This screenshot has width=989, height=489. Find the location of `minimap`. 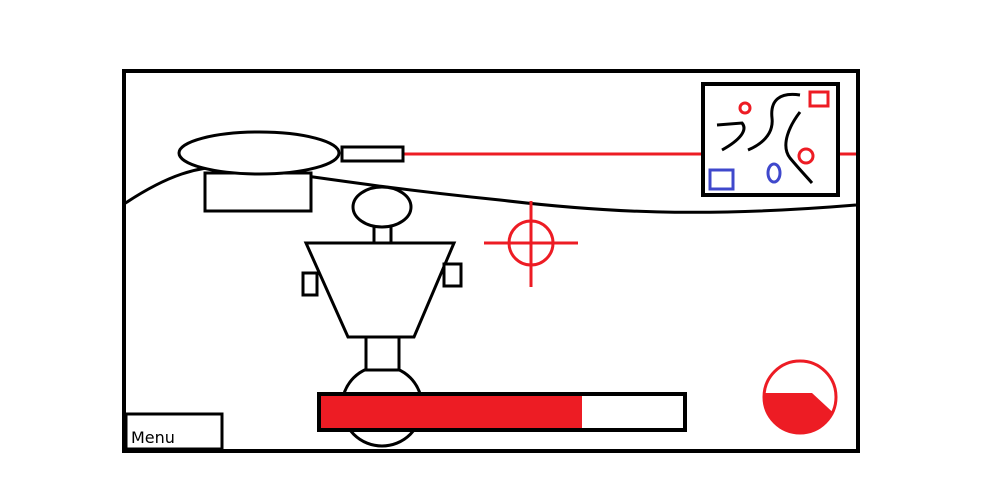

minimap is located at coordinates (770, 139).